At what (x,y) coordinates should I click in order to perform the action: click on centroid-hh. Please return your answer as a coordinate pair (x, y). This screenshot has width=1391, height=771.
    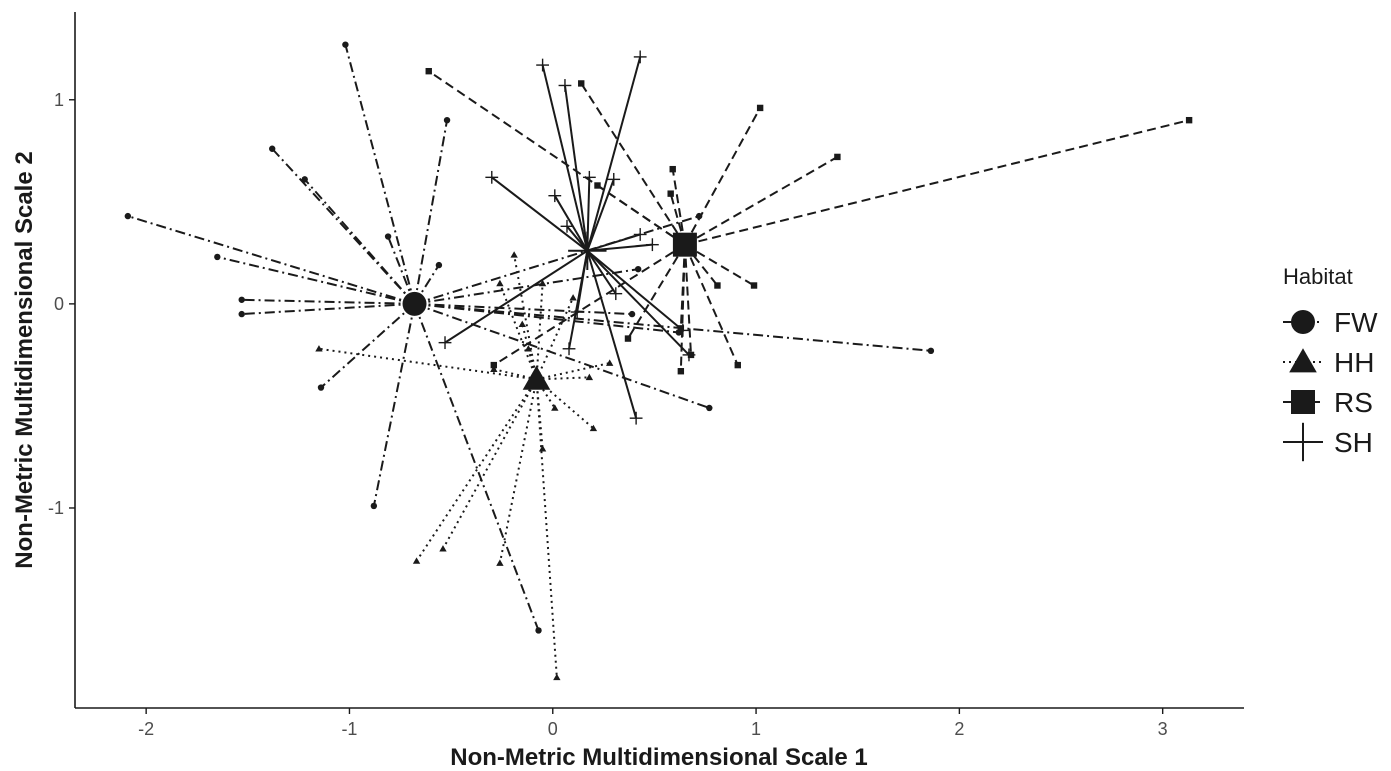
    Looking at the image, I should click on (536, 377).